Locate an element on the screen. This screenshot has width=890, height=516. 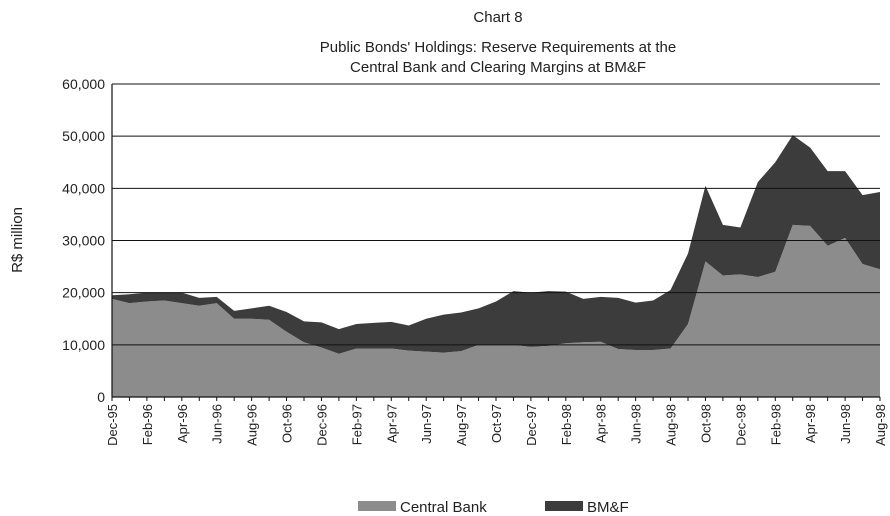
x-tick-label: Aug-96 is located at coordinates (252, 425).